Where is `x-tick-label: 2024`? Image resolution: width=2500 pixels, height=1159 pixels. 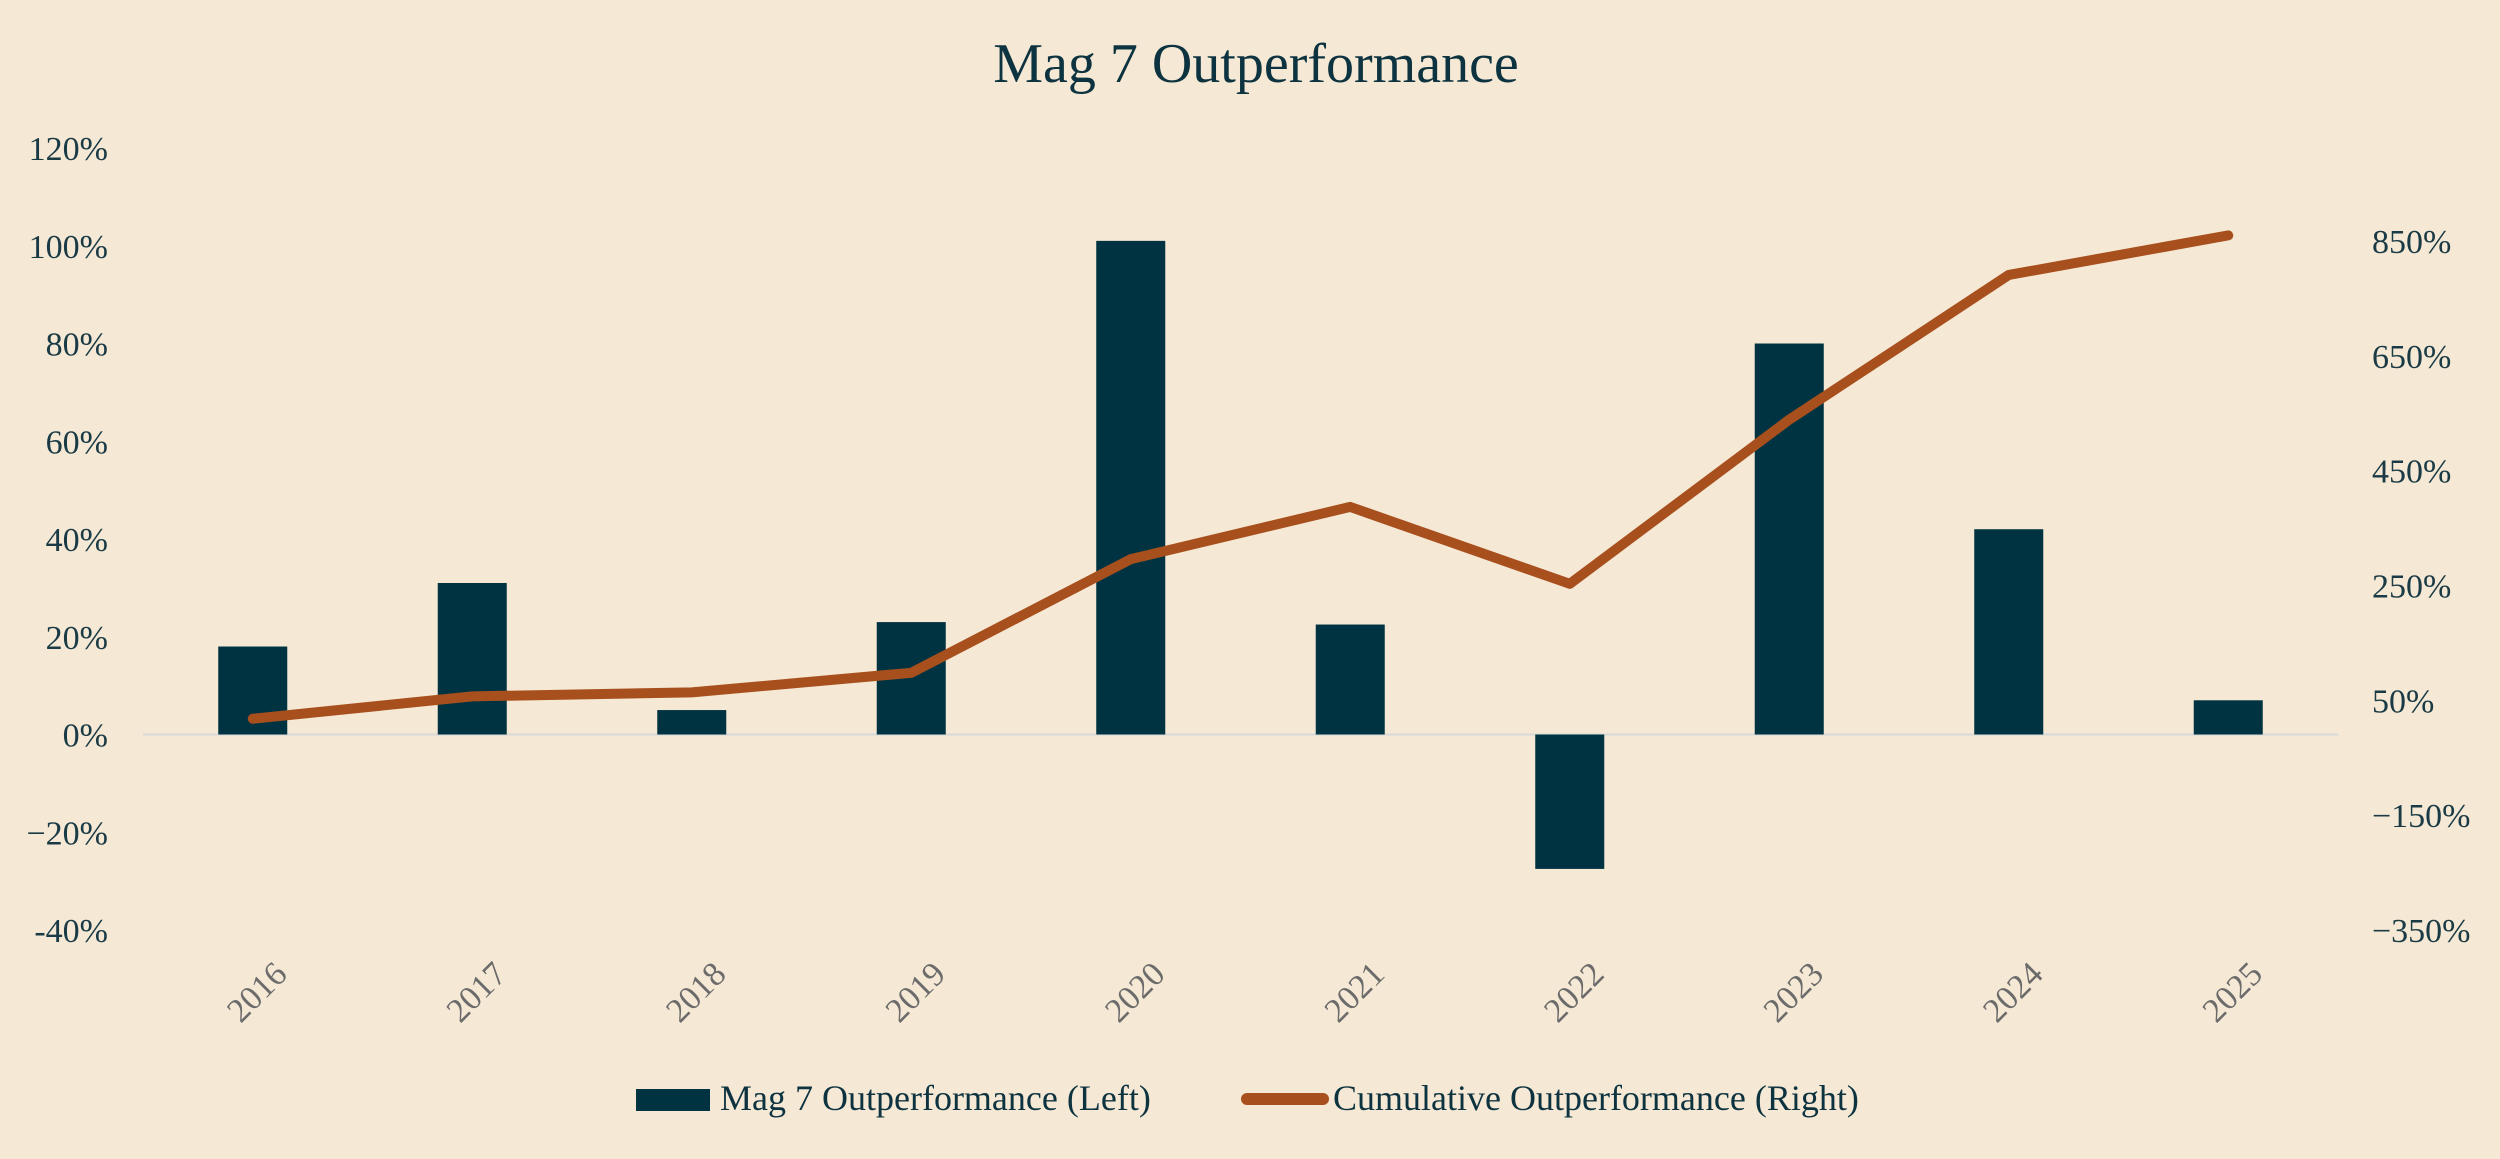
x-tick-label: 2024 is located at coordinates (2013, 992).